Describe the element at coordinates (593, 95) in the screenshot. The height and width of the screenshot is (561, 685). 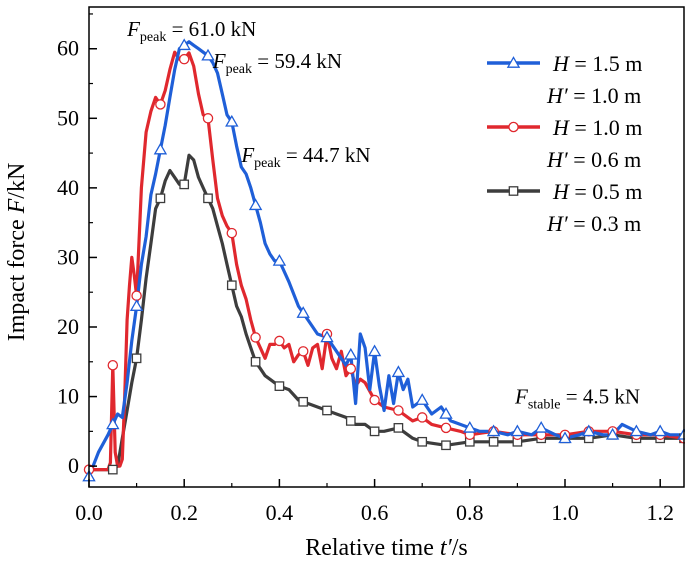
I see `legend-label-1-rebound-height: H′ = 1.0 m` at that location.